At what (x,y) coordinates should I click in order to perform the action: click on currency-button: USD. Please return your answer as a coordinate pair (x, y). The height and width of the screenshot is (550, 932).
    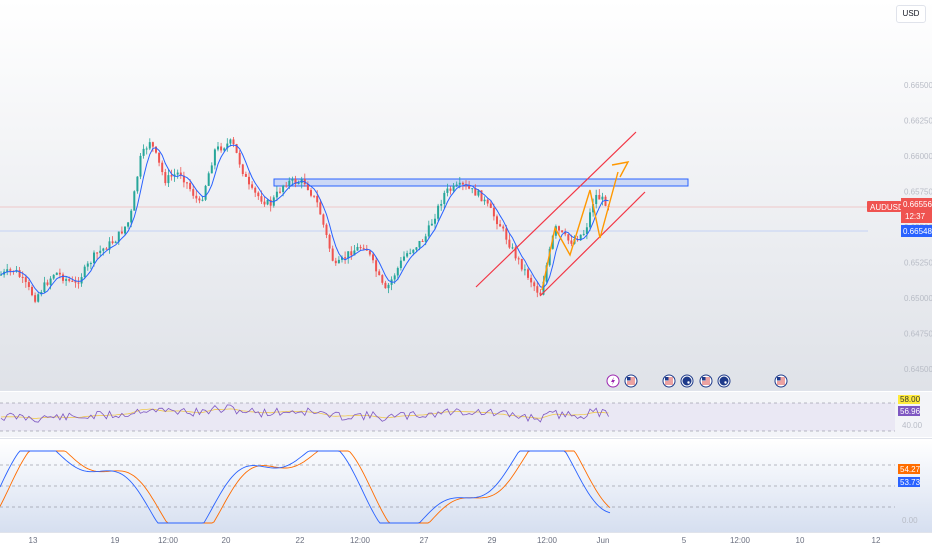
    Looking at the image, I should click on (911, 14).